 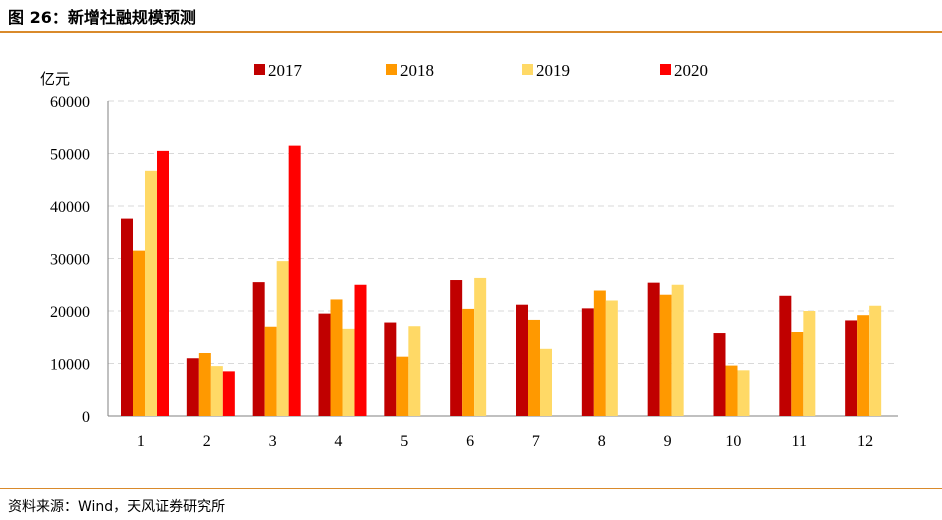 I want to click on legend-swatch-2017, so click(x=259, y=69).